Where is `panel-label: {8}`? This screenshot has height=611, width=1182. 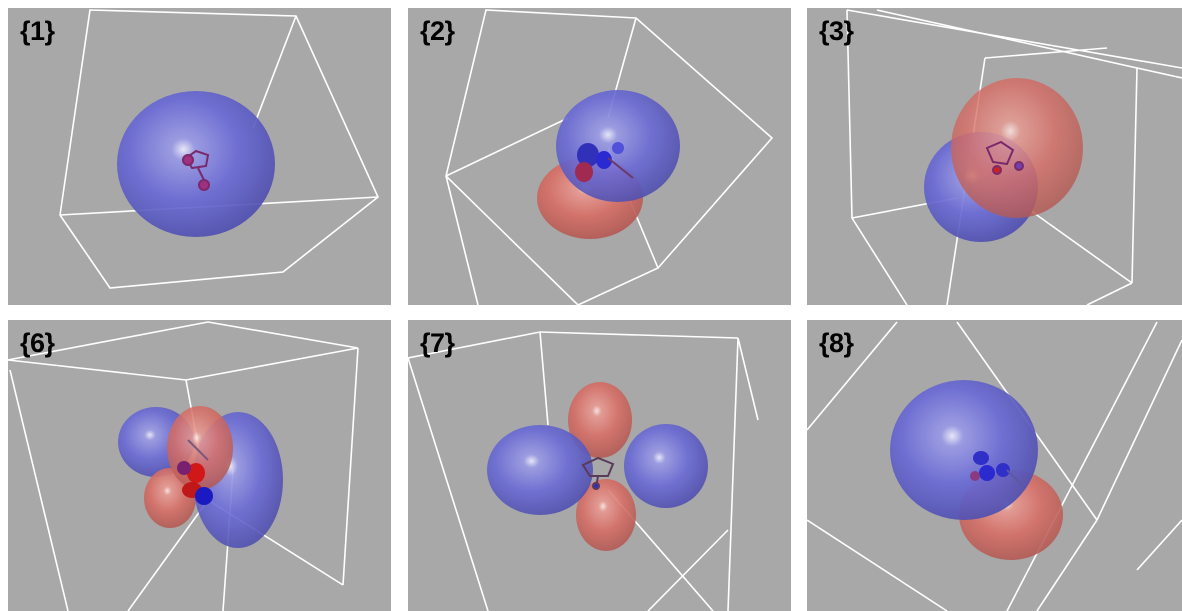
panel-label: {8} is located at coordinates (836, 343).